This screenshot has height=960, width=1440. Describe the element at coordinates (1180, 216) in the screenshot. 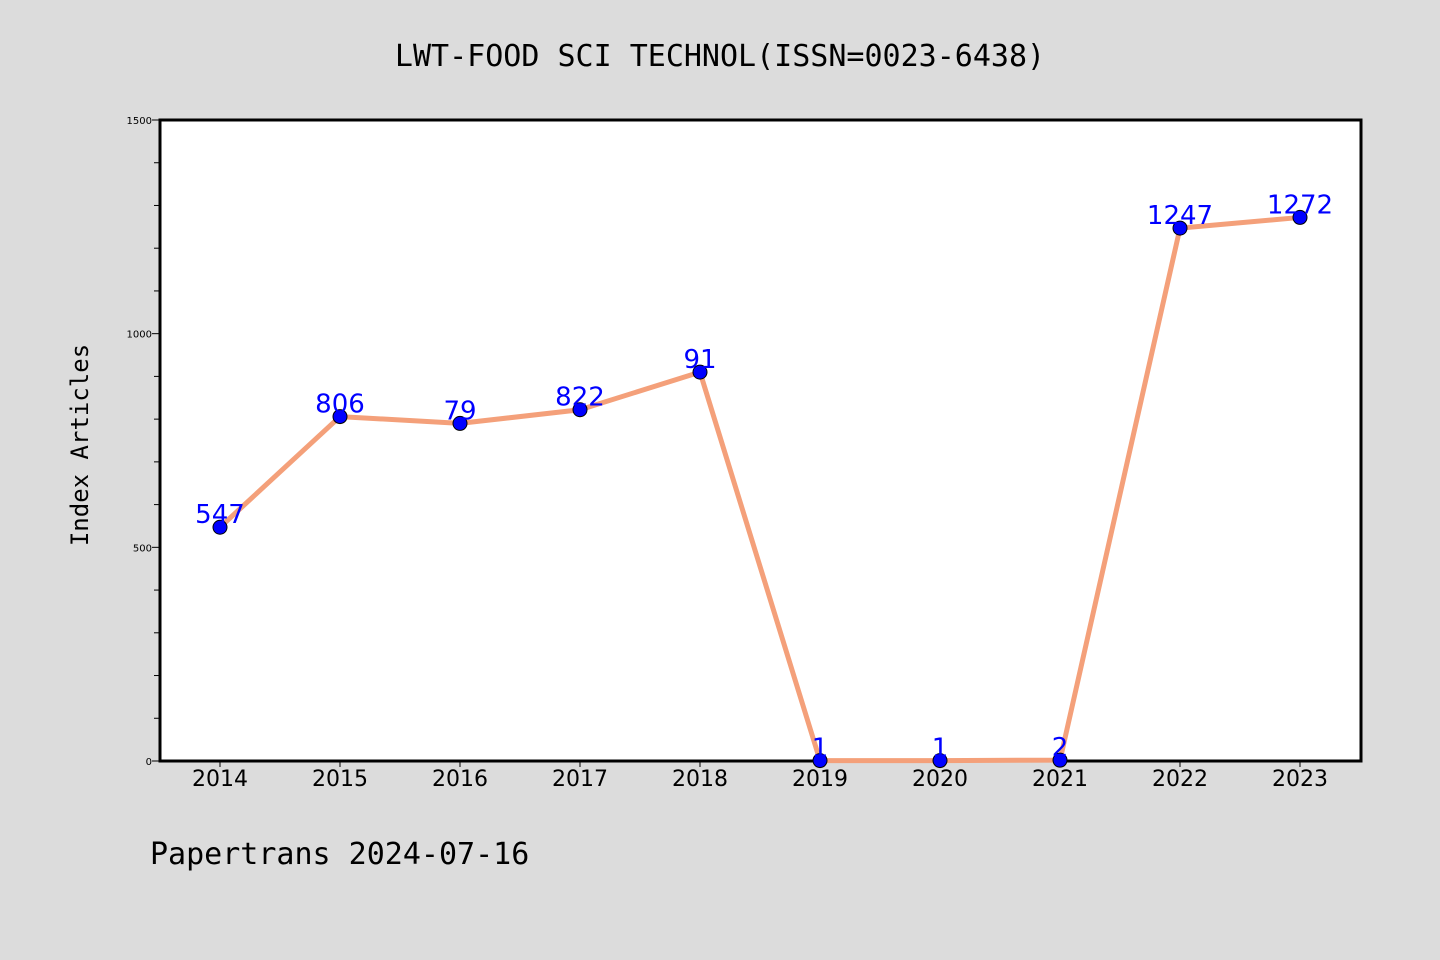

I see `data-label: 1247` at that location.